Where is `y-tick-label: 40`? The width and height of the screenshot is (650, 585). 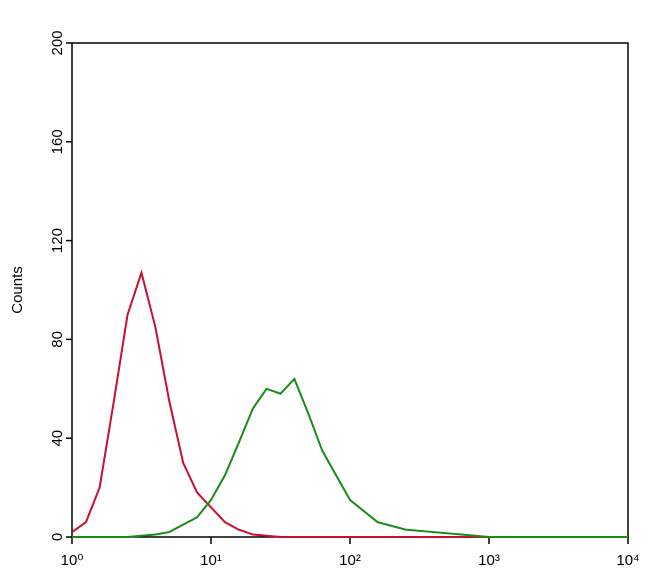
y-tick-label: 40 is located at coordinates (57, 438).